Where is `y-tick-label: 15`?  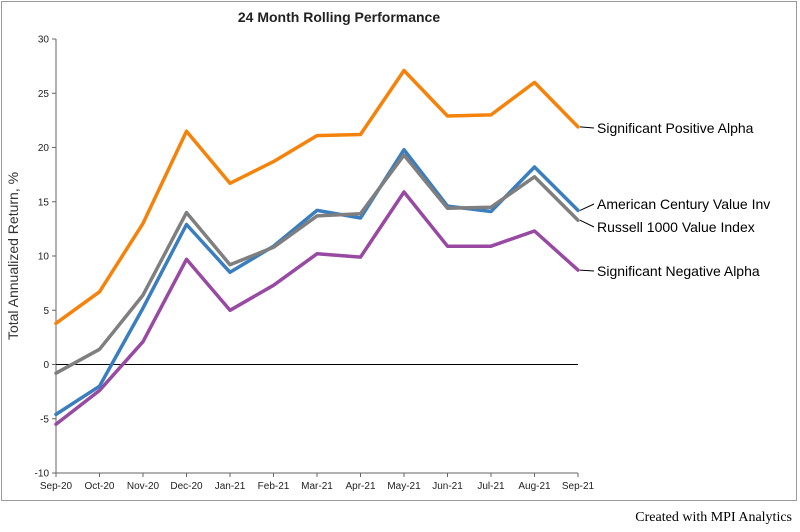 y-tick-label: 15 is located at coordinates (44, 202).